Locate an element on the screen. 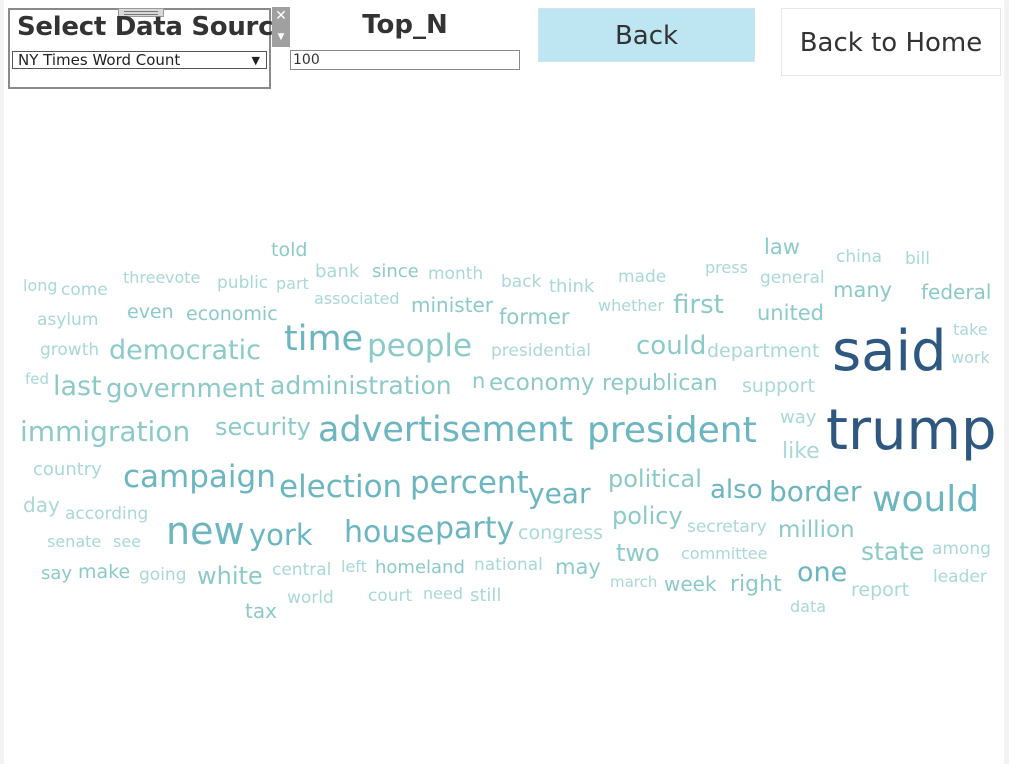 This screenshot has height=764, width=1009. data-source-value: NY Times Word Count is located at coordinates (99, 60).